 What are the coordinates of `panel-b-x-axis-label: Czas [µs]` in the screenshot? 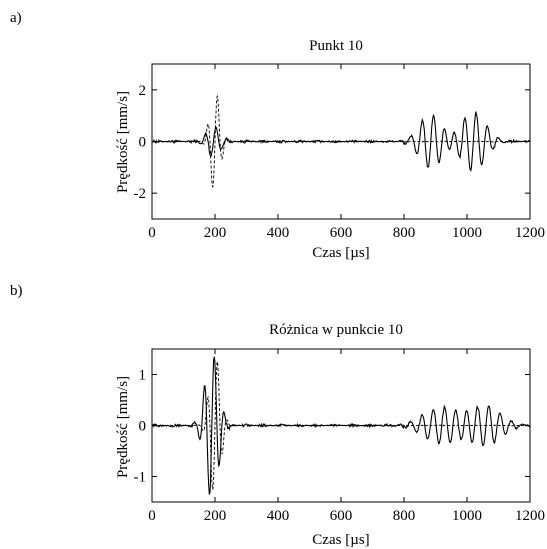 It's located at (340, 540).